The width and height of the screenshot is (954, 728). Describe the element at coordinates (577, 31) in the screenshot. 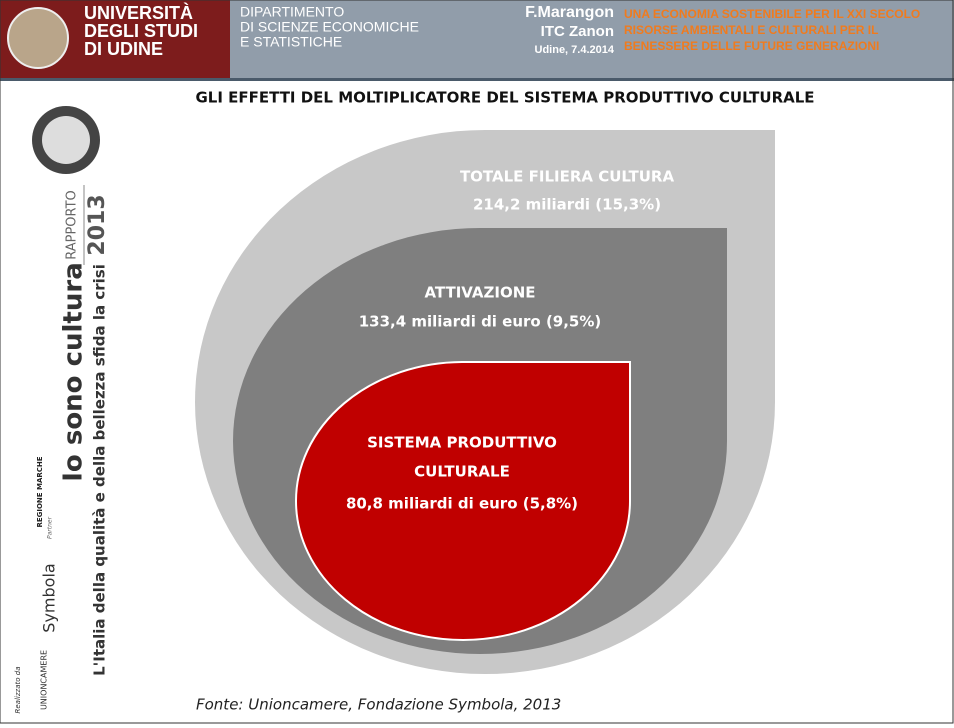

I see `school: ITC Zanon` at that location.